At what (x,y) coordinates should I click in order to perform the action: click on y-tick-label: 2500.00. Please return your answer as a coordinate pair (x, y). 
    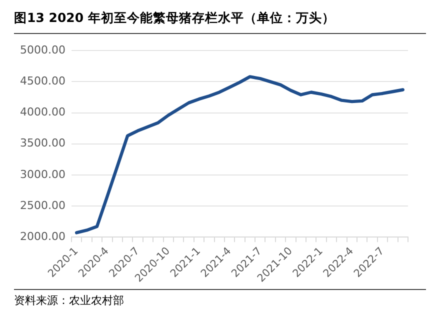
    Looking at the image, I should click on (43, 205).